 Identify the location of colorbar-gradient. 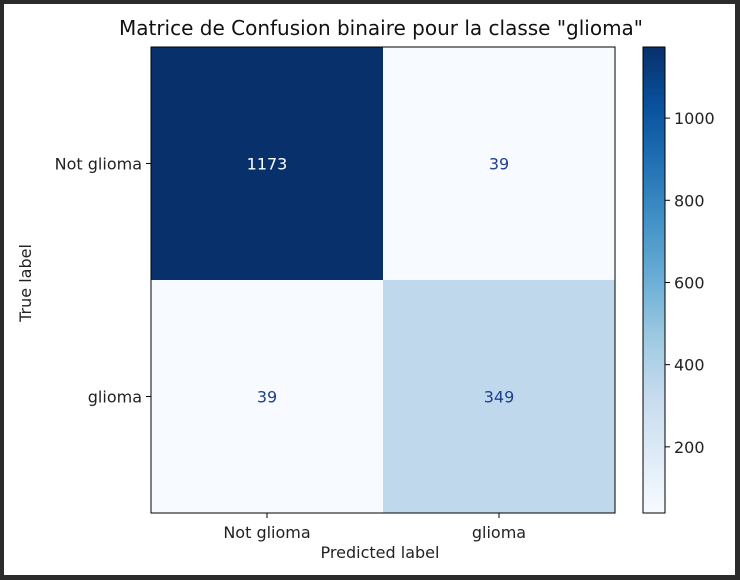
(654, 280).